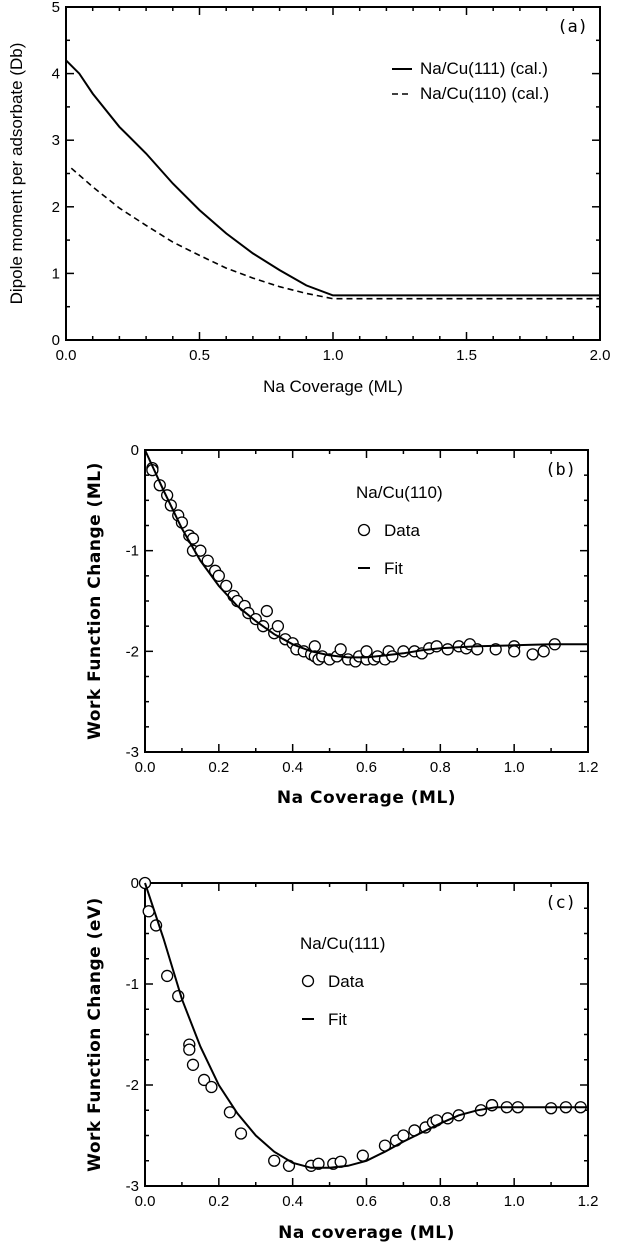  What do you see at coordinates (470, 81) in the screenshot?
I see `legend: Na/Cu(111) (cal.) Na/Cu(110) (cal.)` at bounding box center [470, 81].